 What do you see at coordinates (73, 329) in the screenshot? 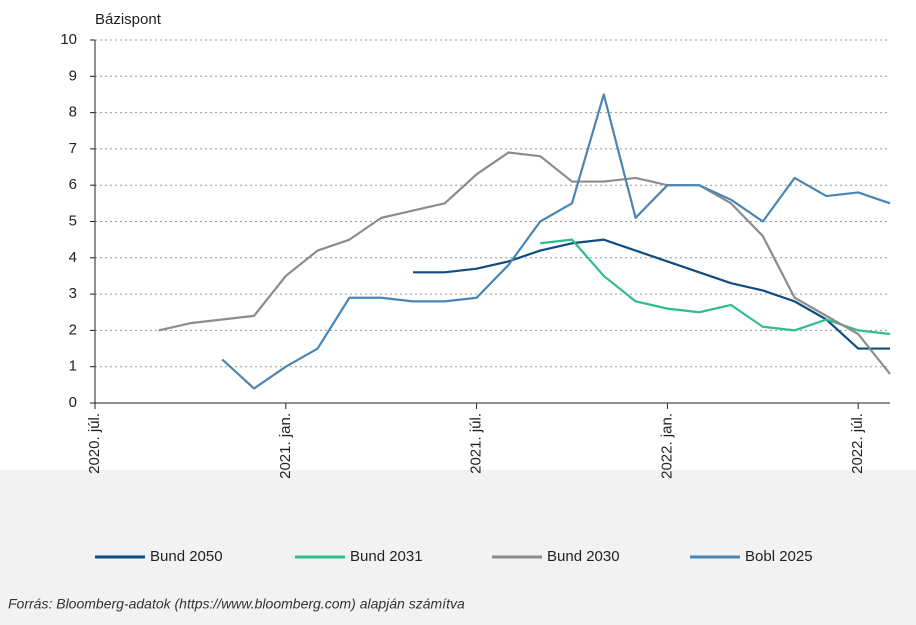
I see `y-tick-label: 2` at bounding box center [73, 329].